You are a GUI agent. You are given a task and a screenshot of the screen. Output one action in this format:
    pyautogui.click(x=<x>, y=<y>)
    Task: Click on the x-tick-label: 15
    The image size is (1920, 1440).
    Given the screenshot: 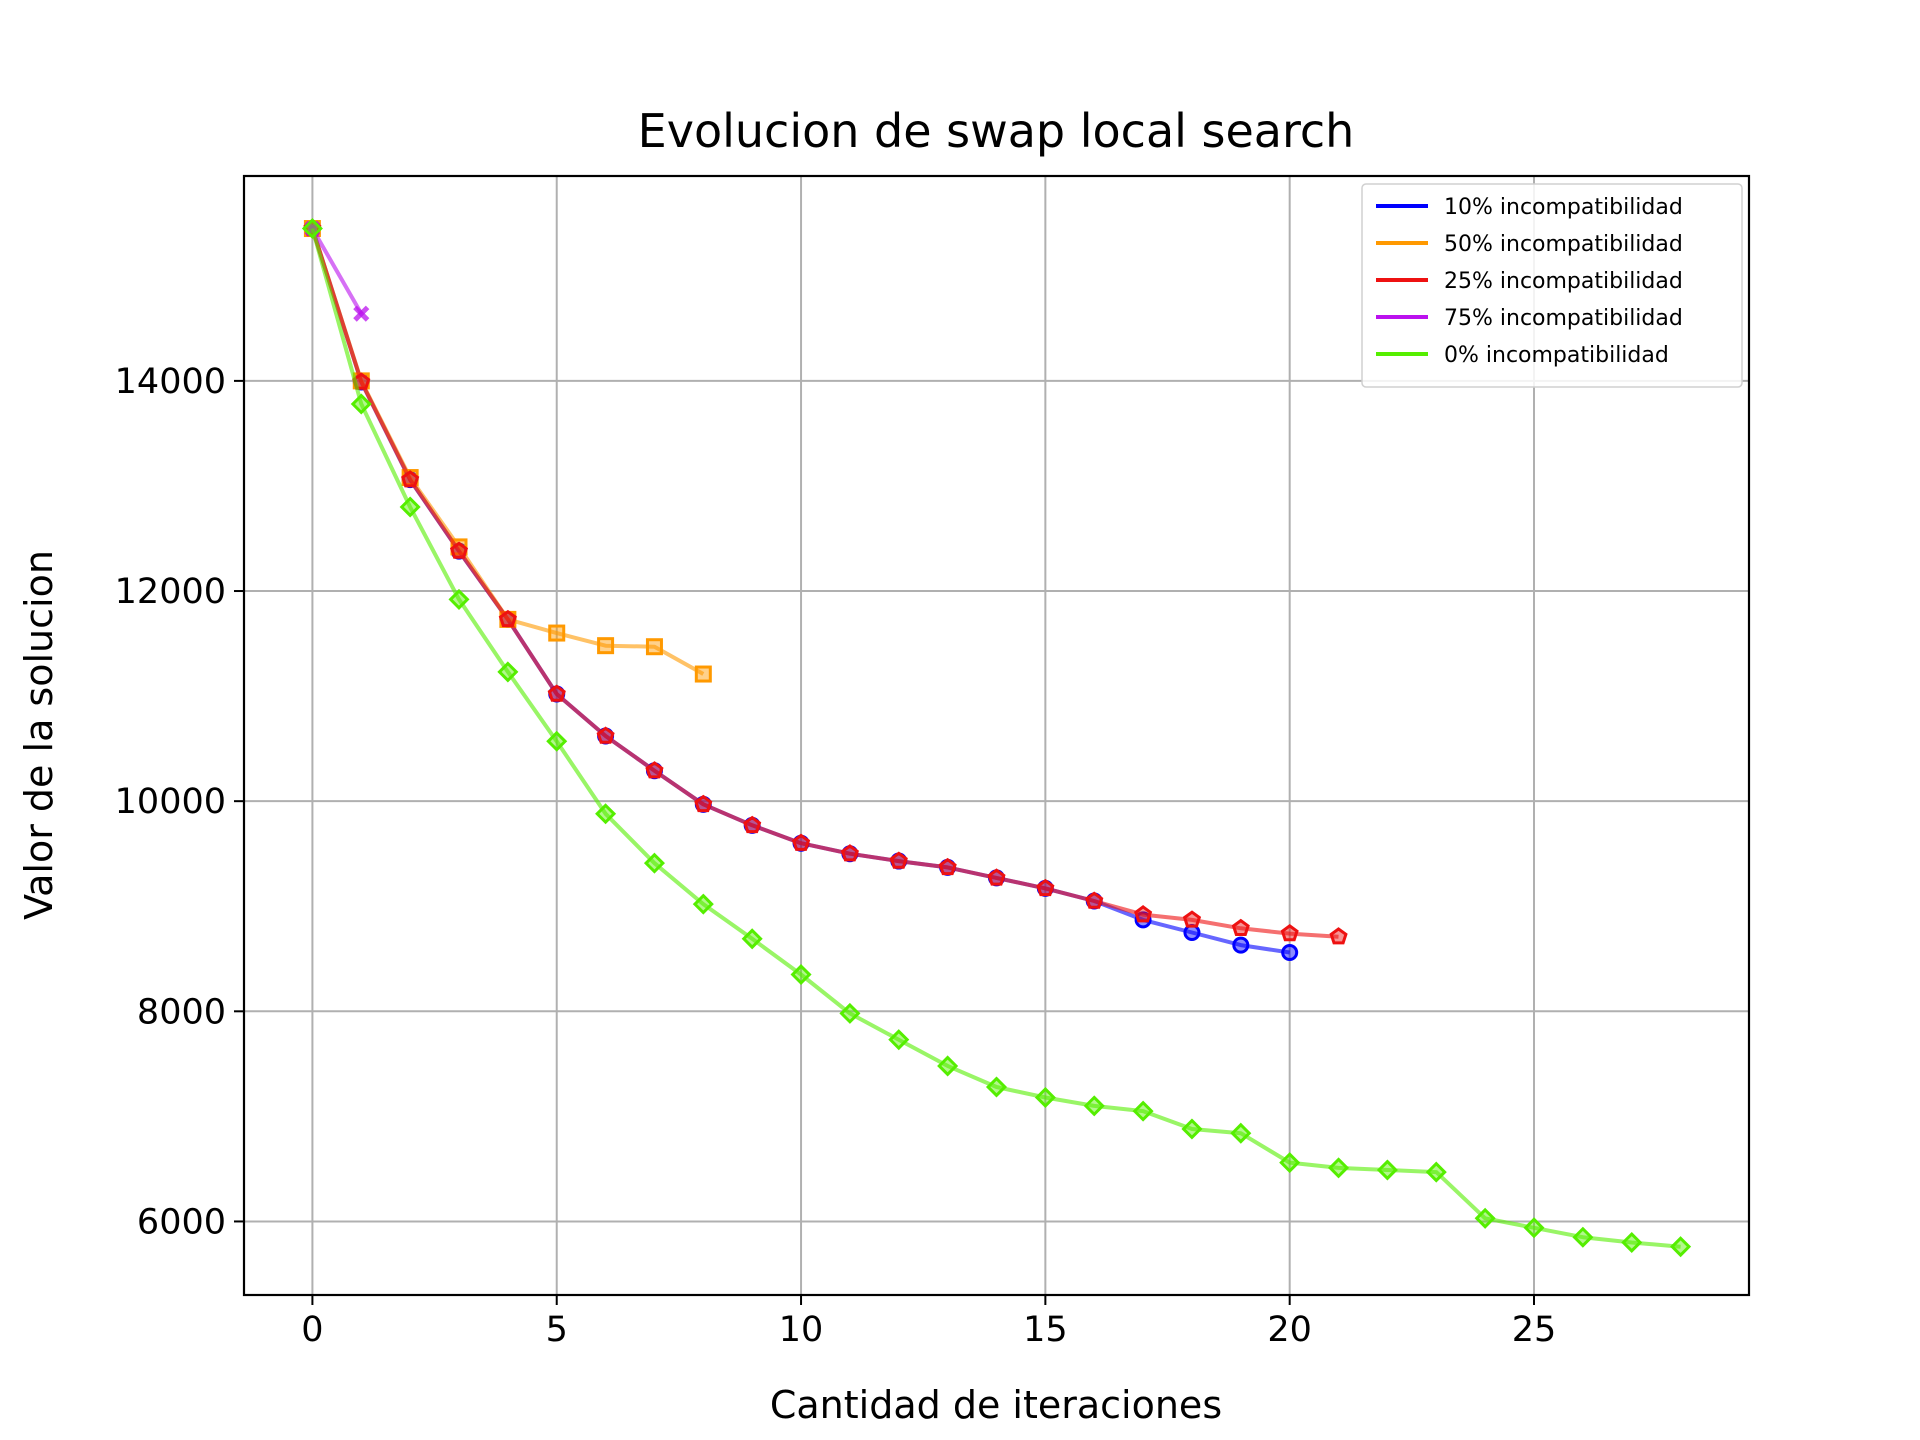 What is the action you would take?
    pyautogui.click(x=1045, y=1330)
    